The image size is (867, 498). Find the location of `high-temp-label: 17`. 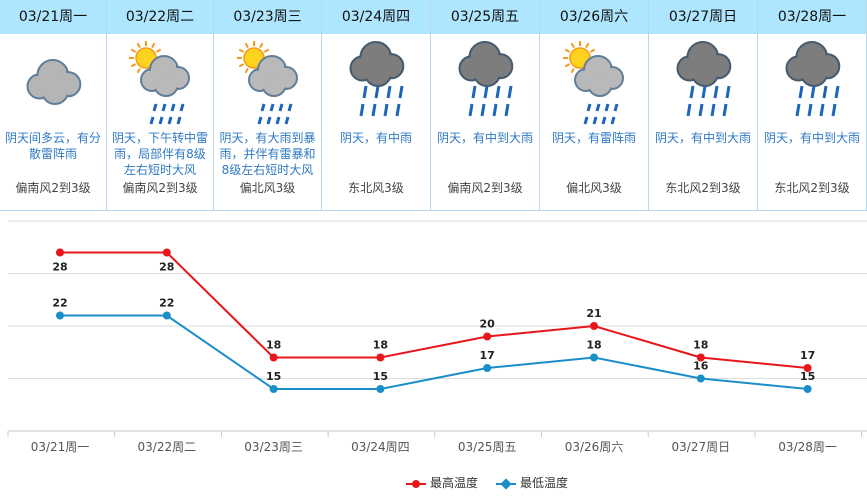

high-temp-label: 17 is located at coordinates (807, 355).